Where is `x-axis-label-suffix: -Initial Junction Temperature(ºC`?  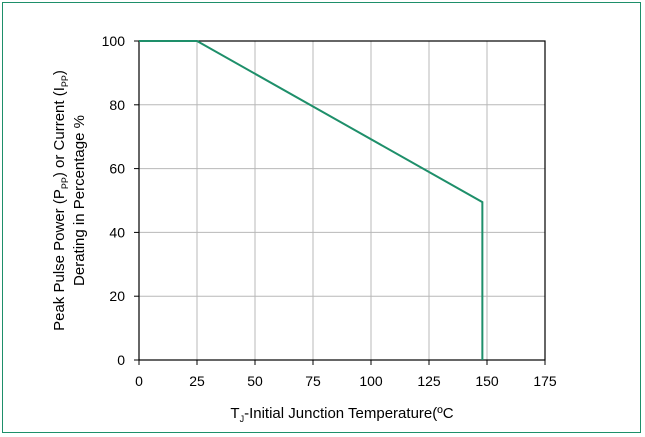 x-axis-label-suffix: -Initial Junction Temperature(ºC is located at coordinates (349, 413).